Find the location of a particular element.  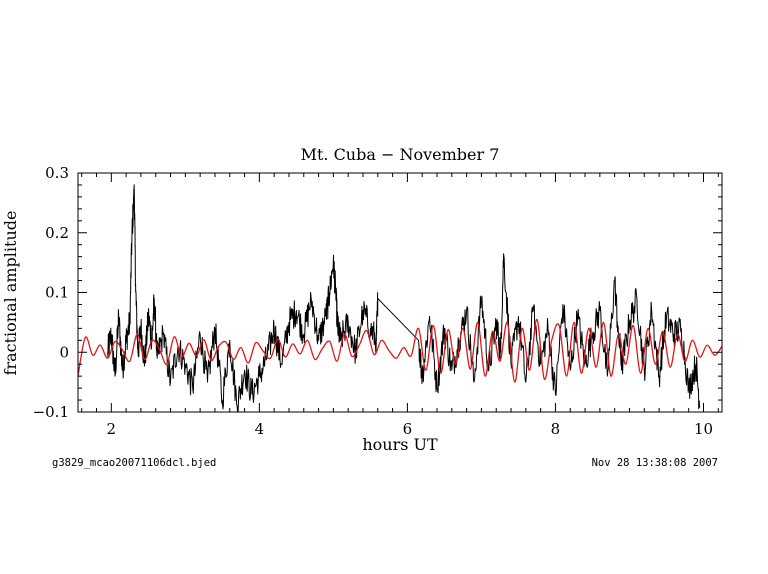

y-tick-label: −0.1 is located at coordinates (51, 412).